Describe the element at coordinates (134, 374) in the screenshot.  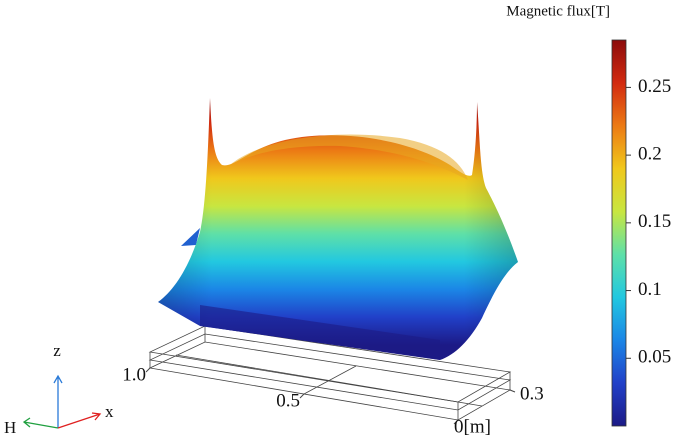
I see `x-tick-label: 1.0` at that location.